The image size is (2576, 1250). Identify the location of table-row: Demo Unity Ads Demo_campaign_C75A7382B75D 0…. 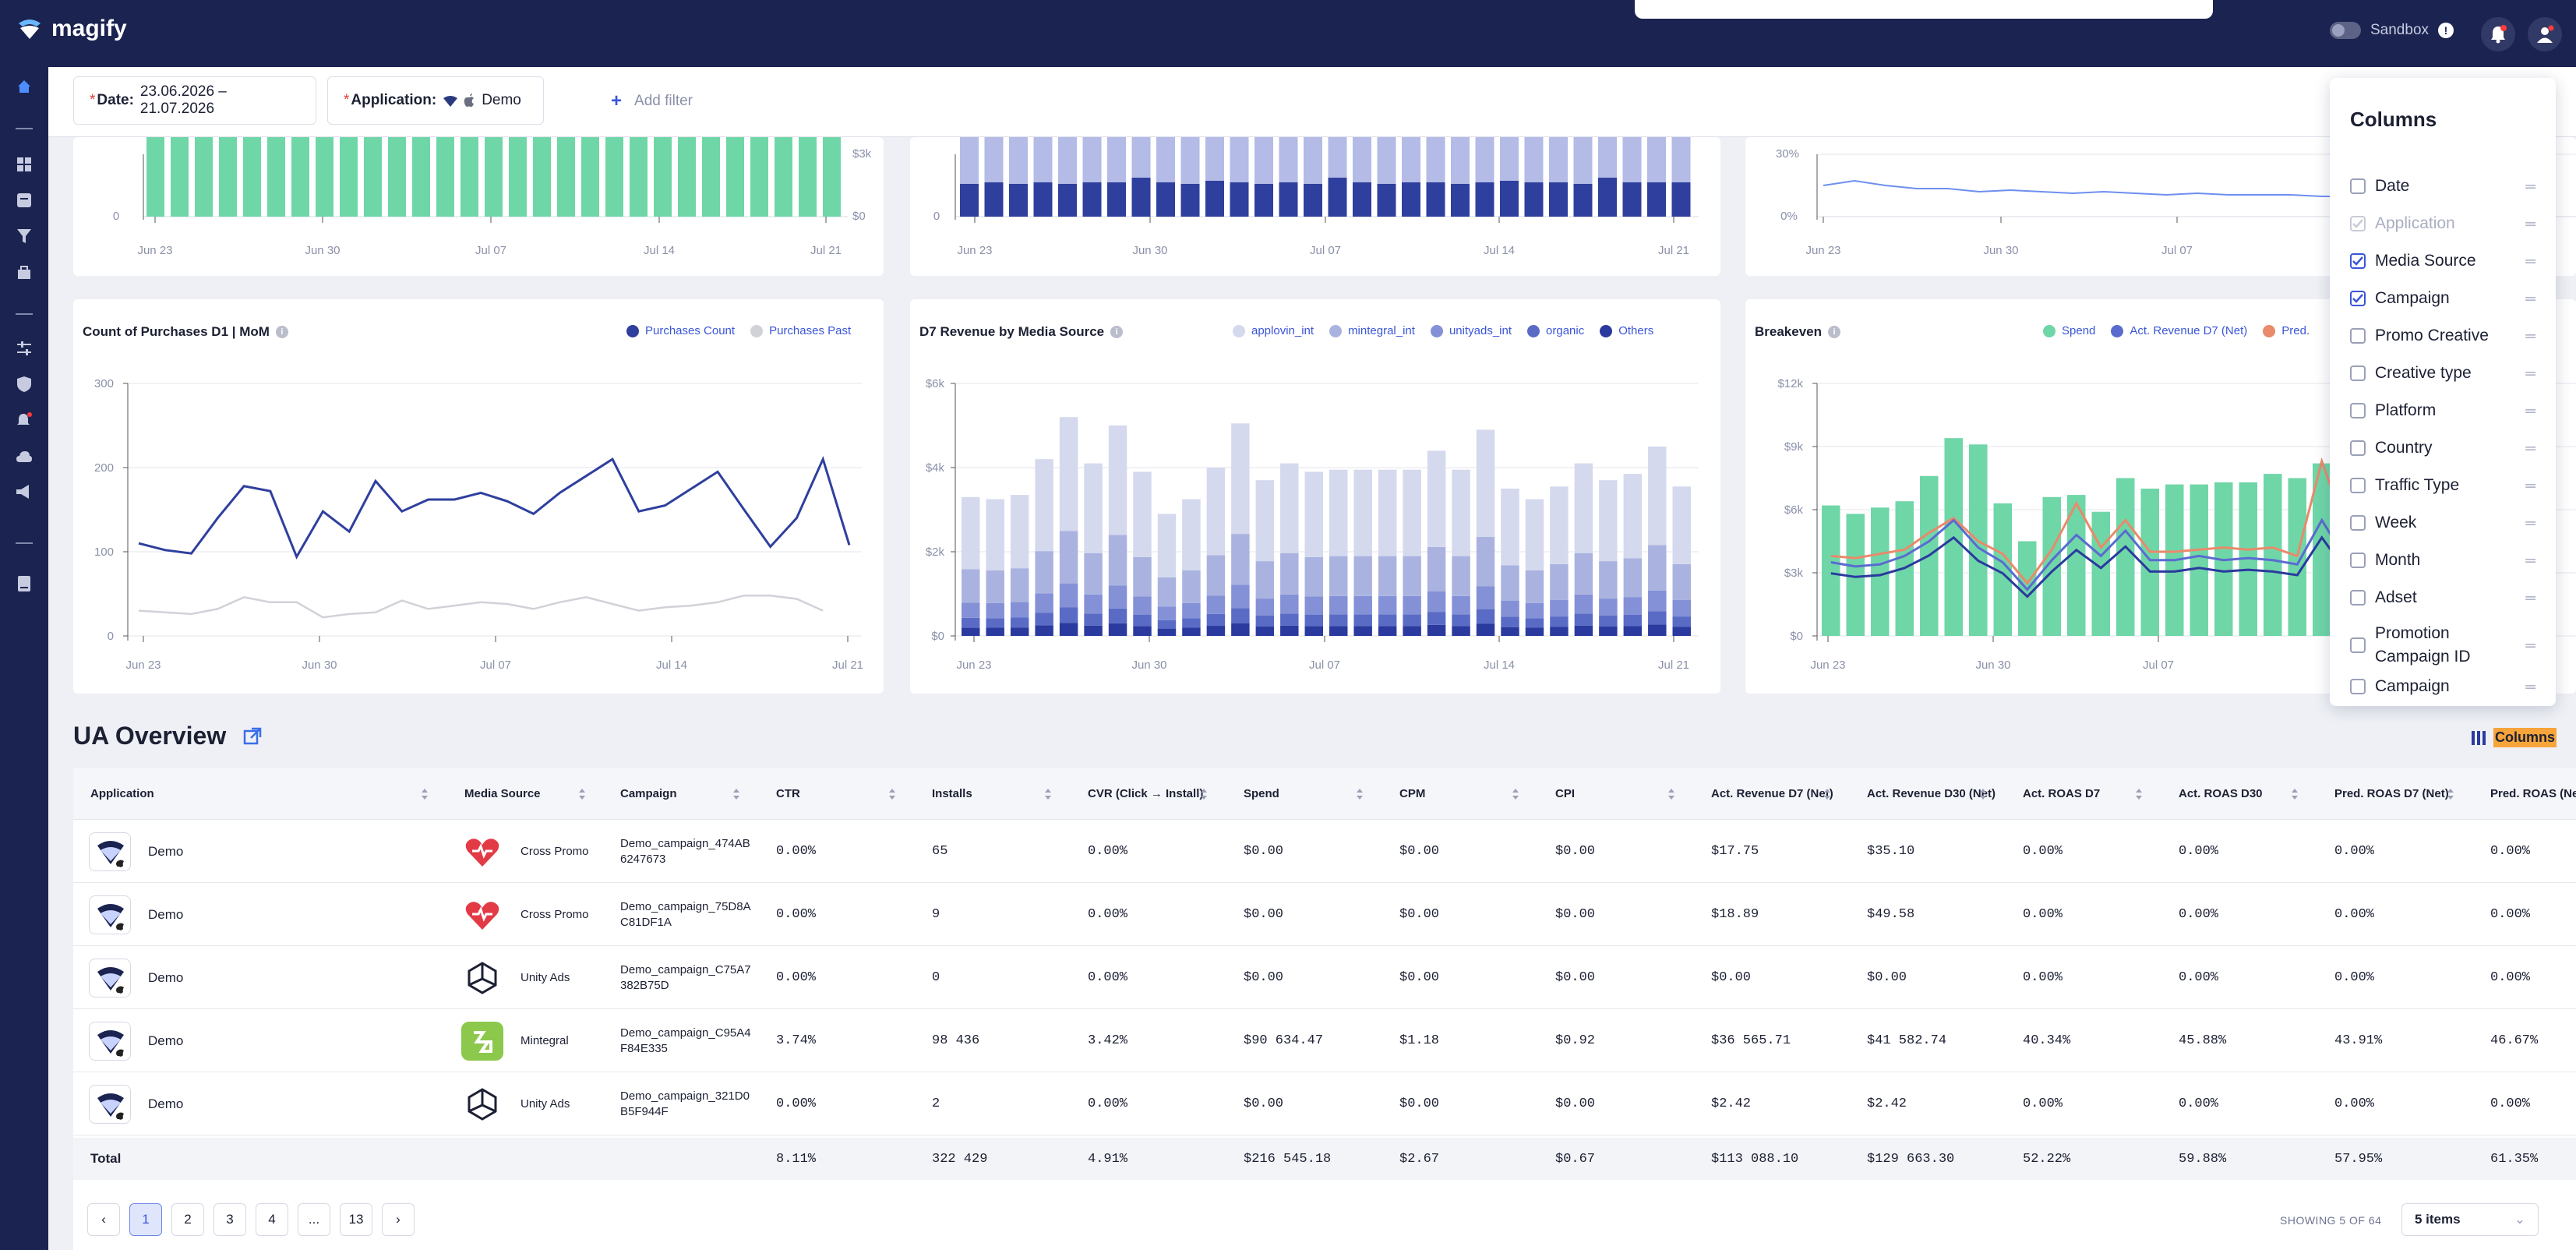
(1324, 977).